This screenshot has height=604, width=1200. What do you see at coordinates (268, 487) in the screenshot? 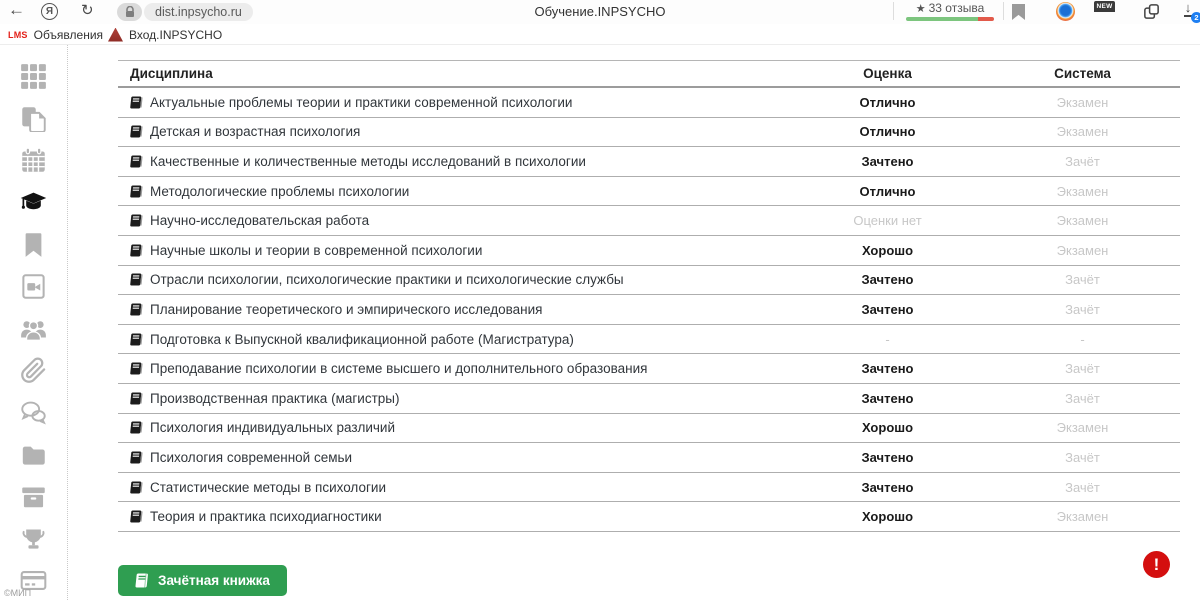
I see `discipline-name: Статистические методы в психологии` at bounding box center [268, 487].